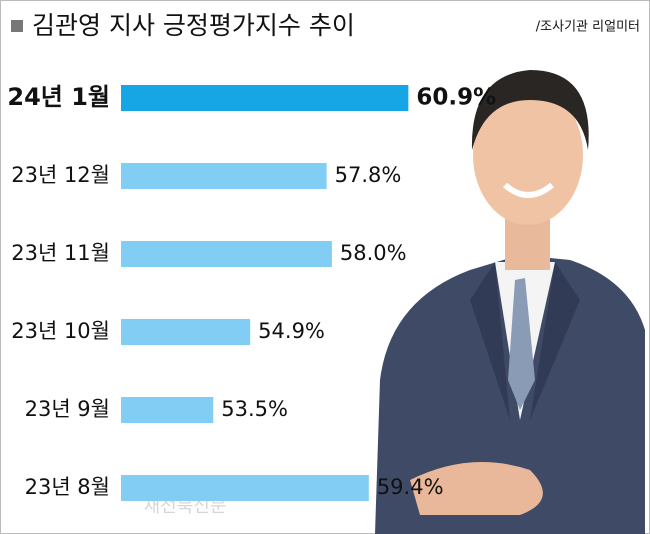 The height and width of the screenshot is (534, 650). Describe the element at coordinates (67, 487) in the screenshot. I see `category-label: 23년 8월` at that location.